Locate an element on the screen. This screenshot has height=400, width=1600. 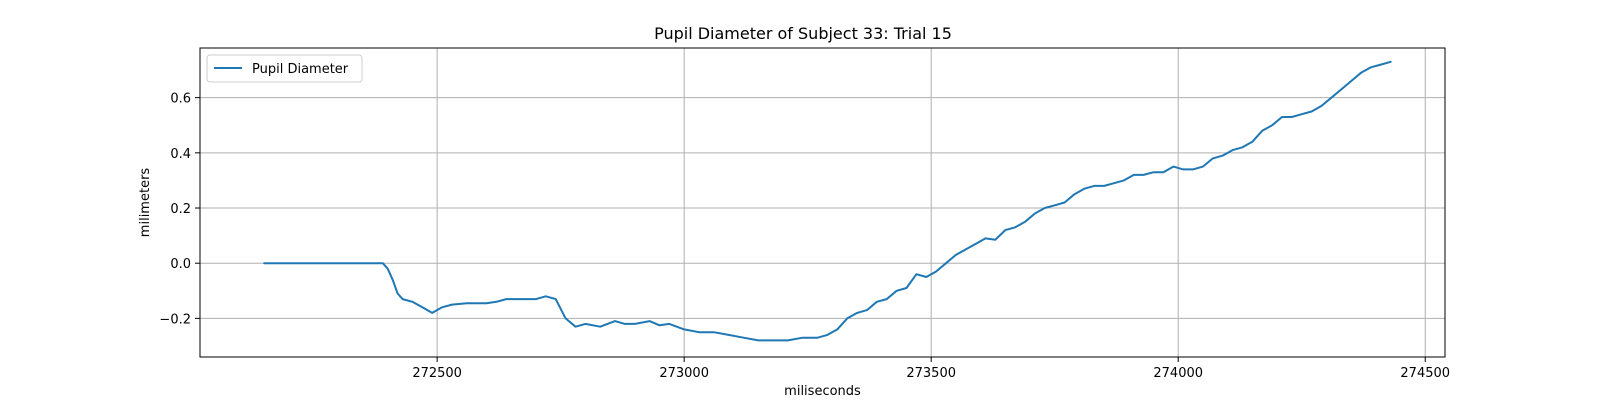
y-tick-label: 0.4 is located at coordinates (180, 154).